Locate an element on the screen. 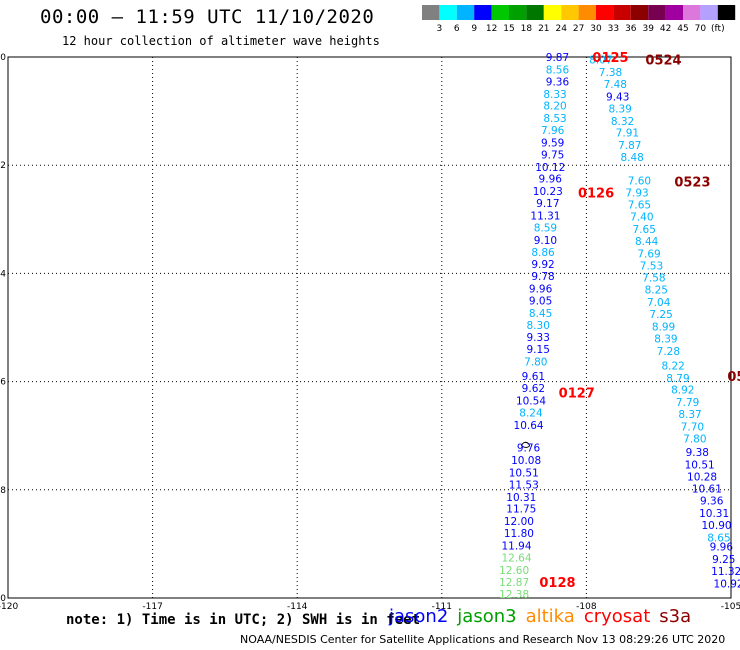  legend-item-jason2: jason2 is located at coordinates (419, 616).